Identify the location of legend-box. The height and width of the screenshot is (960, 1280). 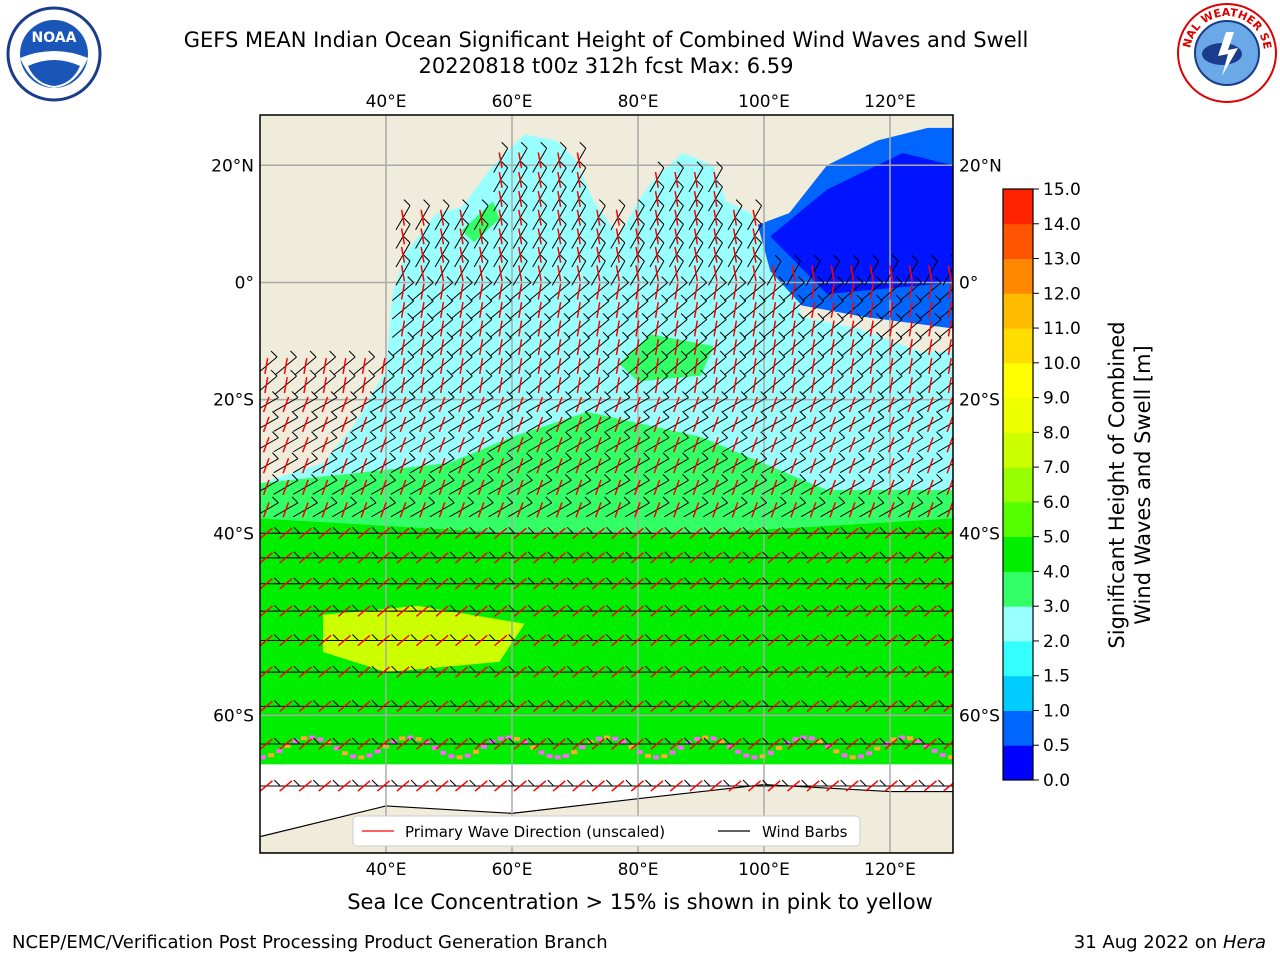
(606, 831).